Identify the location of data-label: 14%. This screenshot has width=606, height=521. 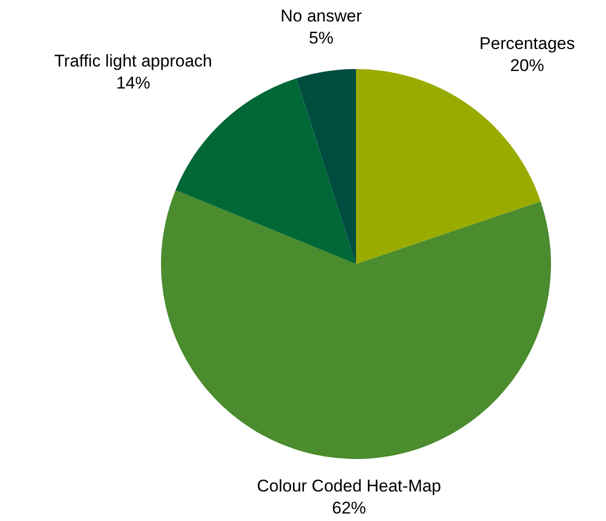
(133, 83).